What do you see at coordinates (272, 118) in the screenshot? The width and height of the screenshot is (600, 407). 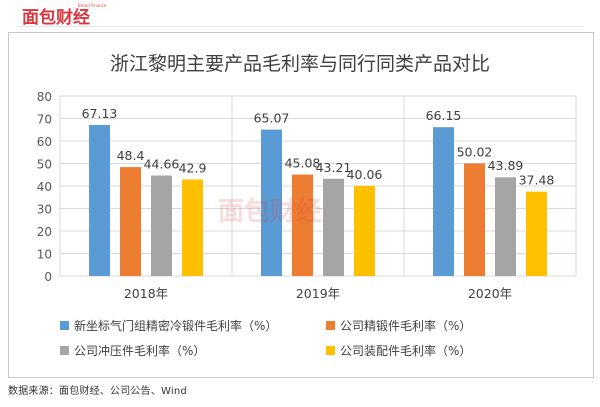 I see `data-label: 65.07` at bounding box center [272, 118].